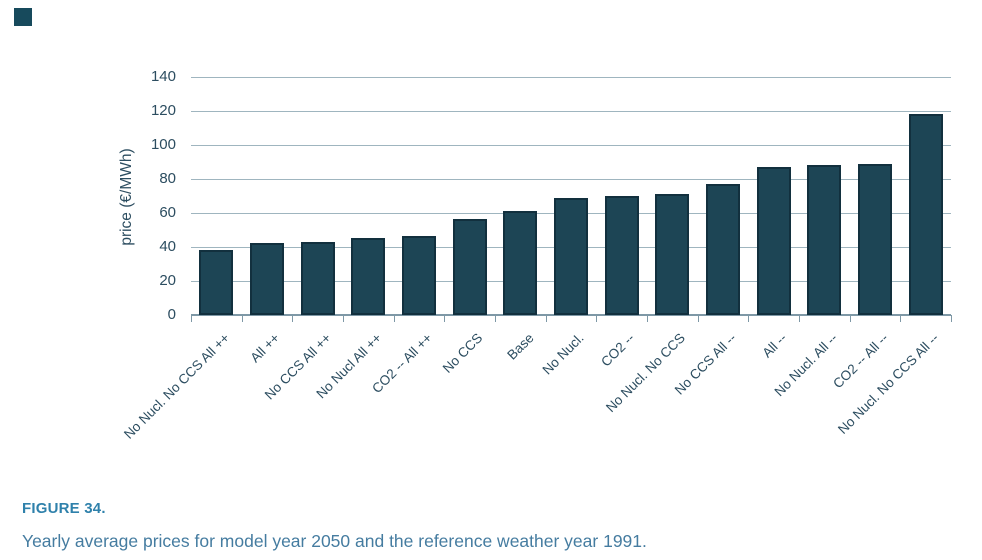 This screenshot has width=982, height=560. Describe the element at coordinates (167, 178) in the screenshot. I see `y-tick-label: 80` at that location.